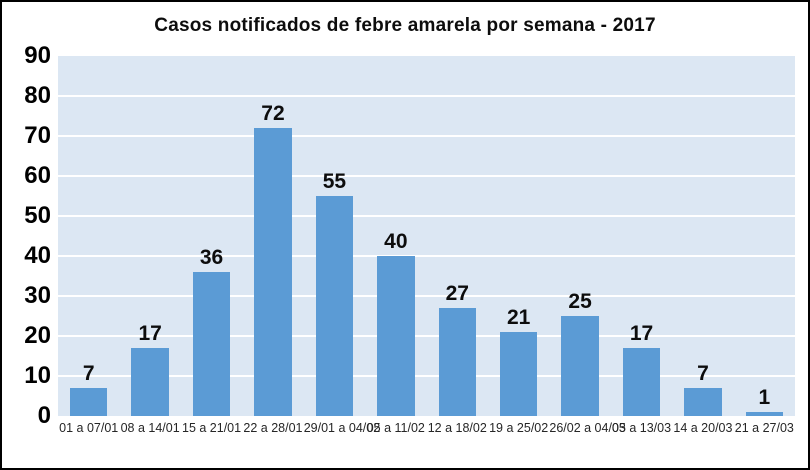 This screenshot has height=470, width=810. What do you see at coordinates (395, 428) in the screenshot?
I see `x-axis-category-label: 05 a 11/02` at bounding box center [395, 428].